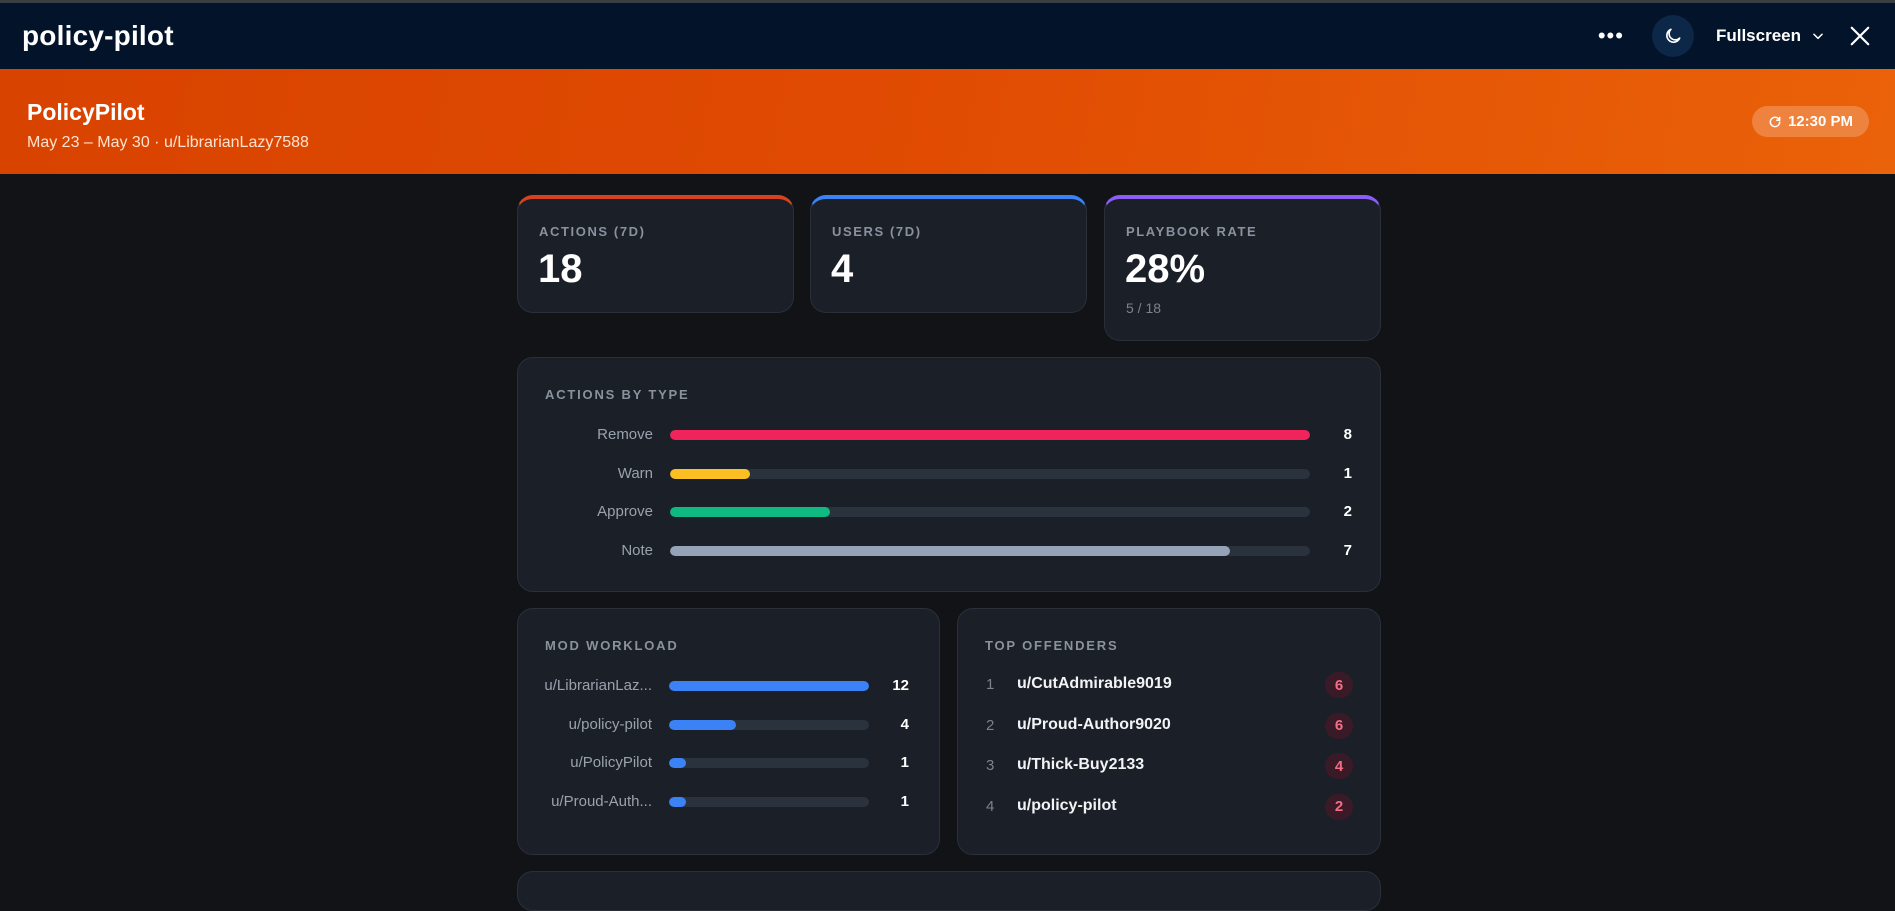 The width and height of the screenshot is (1895, 911). What do you see at coordinates (877, 231) in the screenshot?
I see `stat-label: USERS (7D)` at bounding box center [877, 231].